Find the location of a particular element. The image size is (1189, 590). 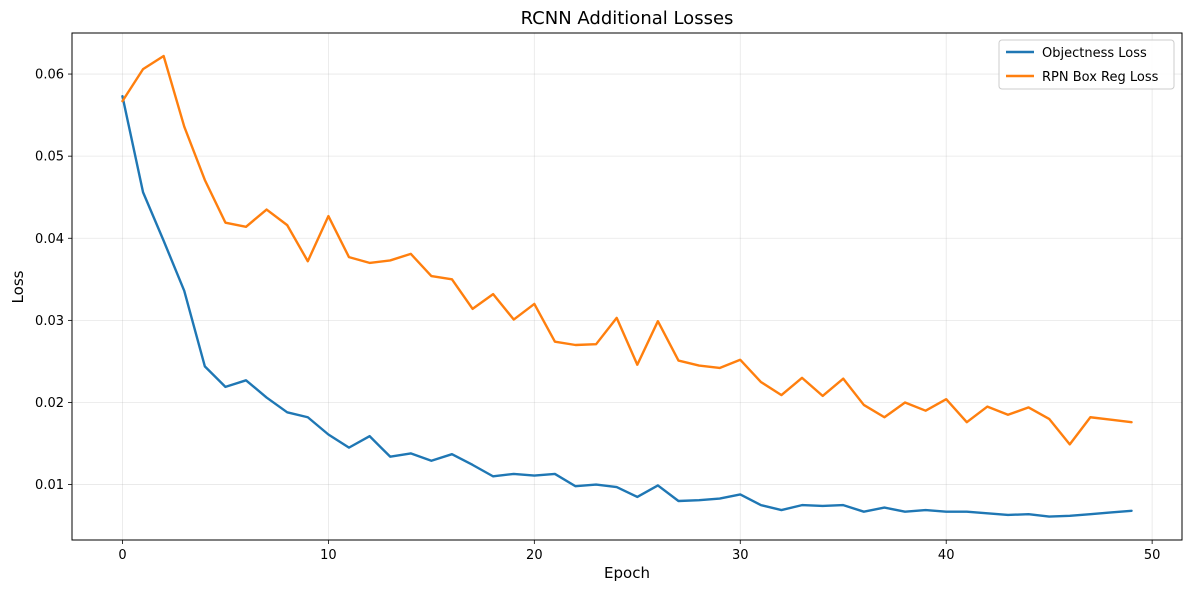

legend: Objectness Loss RPN Box Reg Loss is located at coordinates (1086, 64).